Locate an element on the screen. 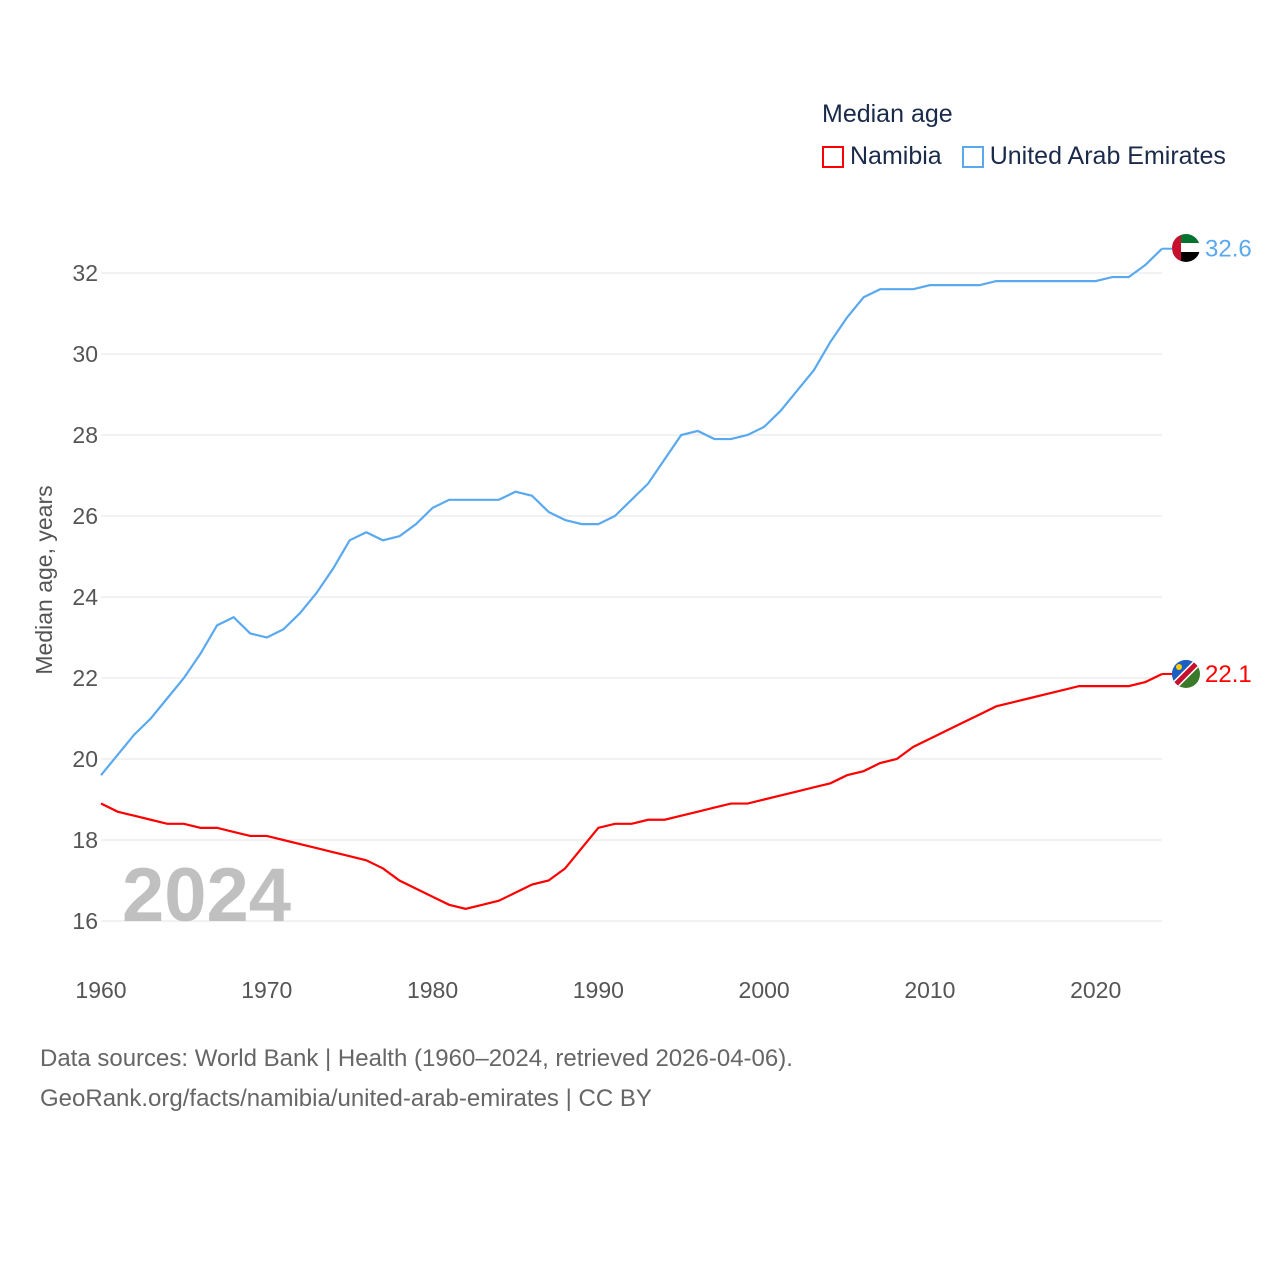 This screenshot has width=1280, height=1280. y-tick-label: 30 is located at coordinates (85, 354).